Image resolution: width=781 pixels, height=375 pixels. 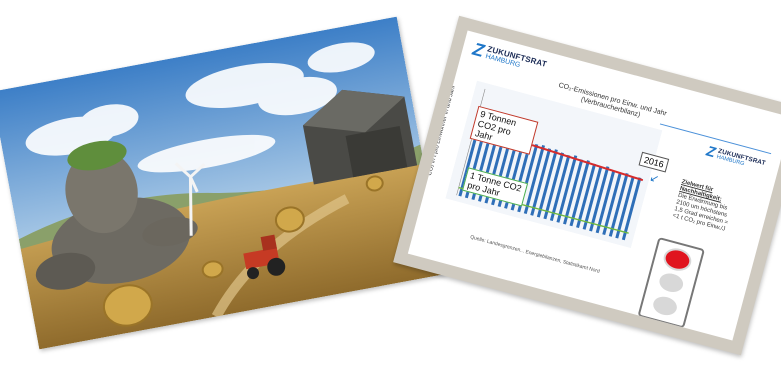 I want to click on zukunftsrat-logo: Z ZUKUNFTSRAT HAMBURG, so click(x=509, y=59).